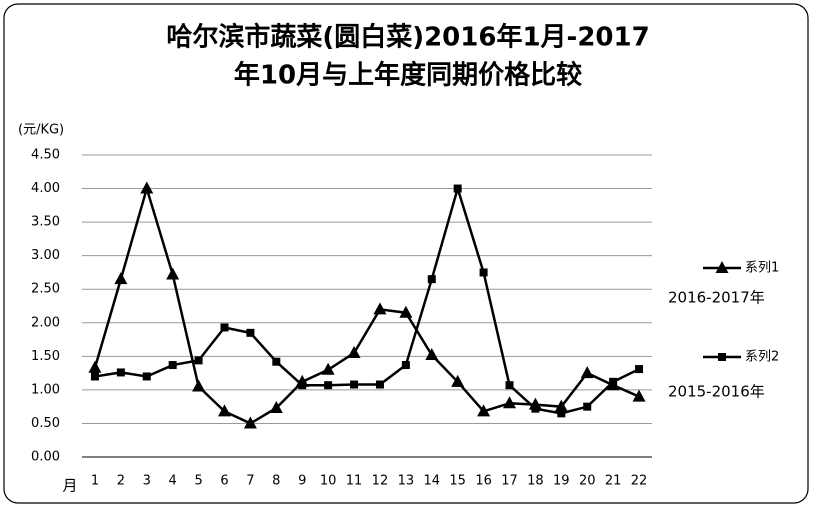  Describe the element at coordinates (45, 389) in the screenshot. I see `y-tick-label: 1.00` at that location.